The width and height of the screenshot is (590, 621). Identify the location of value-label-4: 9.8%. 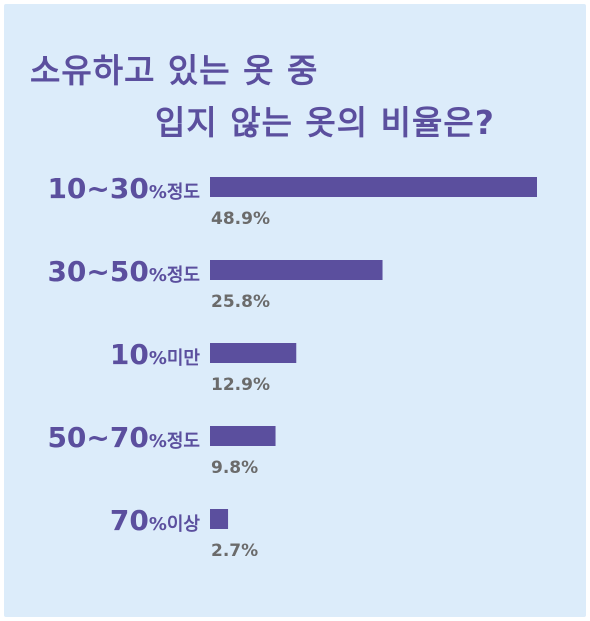
(234, 468).